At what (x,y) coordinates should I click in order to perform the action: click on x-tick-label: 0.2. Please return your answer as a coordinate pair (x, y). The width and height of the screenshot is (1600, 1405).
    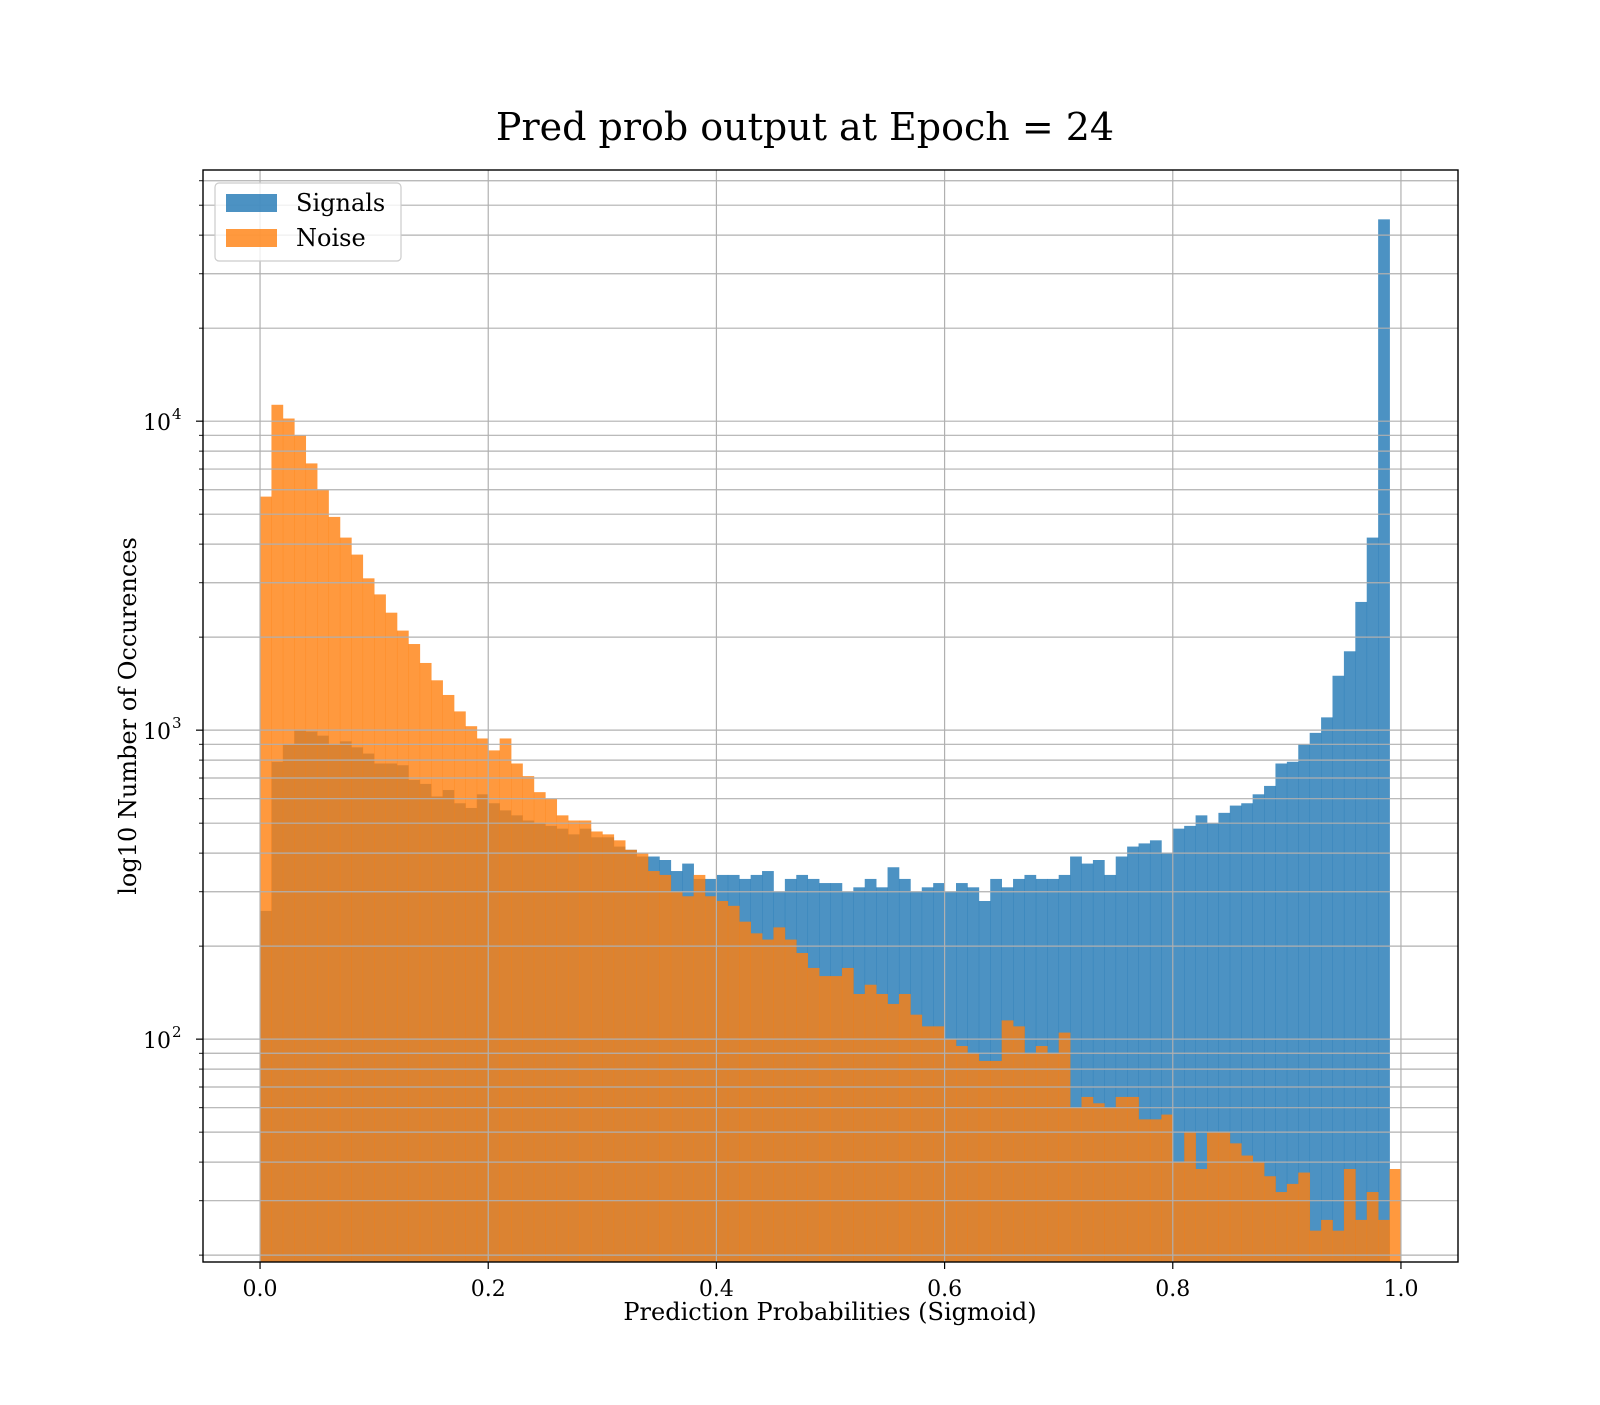
    Looking at the image, I should click on (488, 1289).